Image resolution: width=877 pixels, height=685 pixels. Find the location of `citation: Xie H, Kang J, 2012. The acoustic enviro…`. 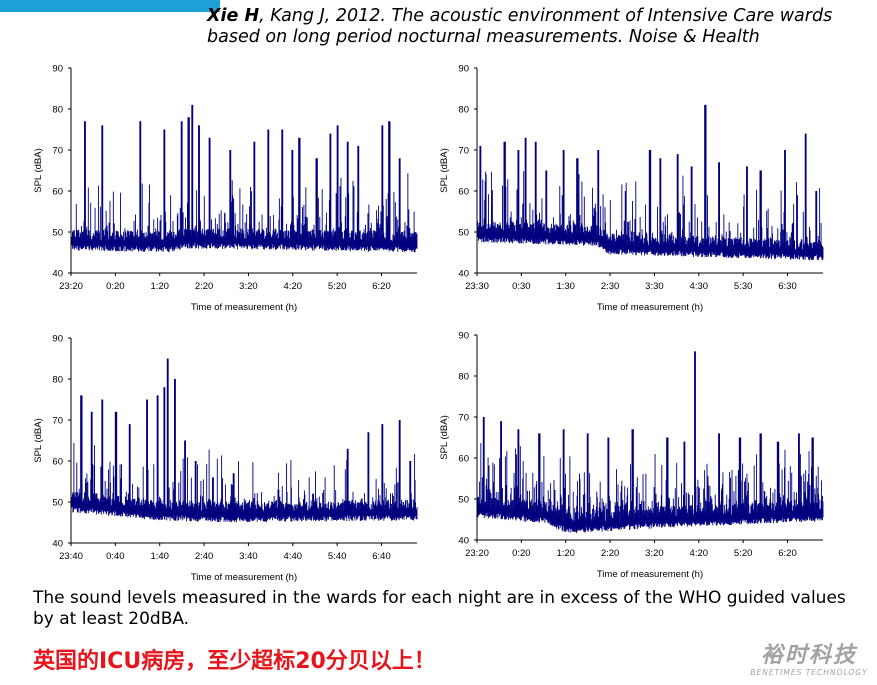

citation: Xie H, Kang J, 2012. The acoustic enviro… is located at coordinates (539, 27).